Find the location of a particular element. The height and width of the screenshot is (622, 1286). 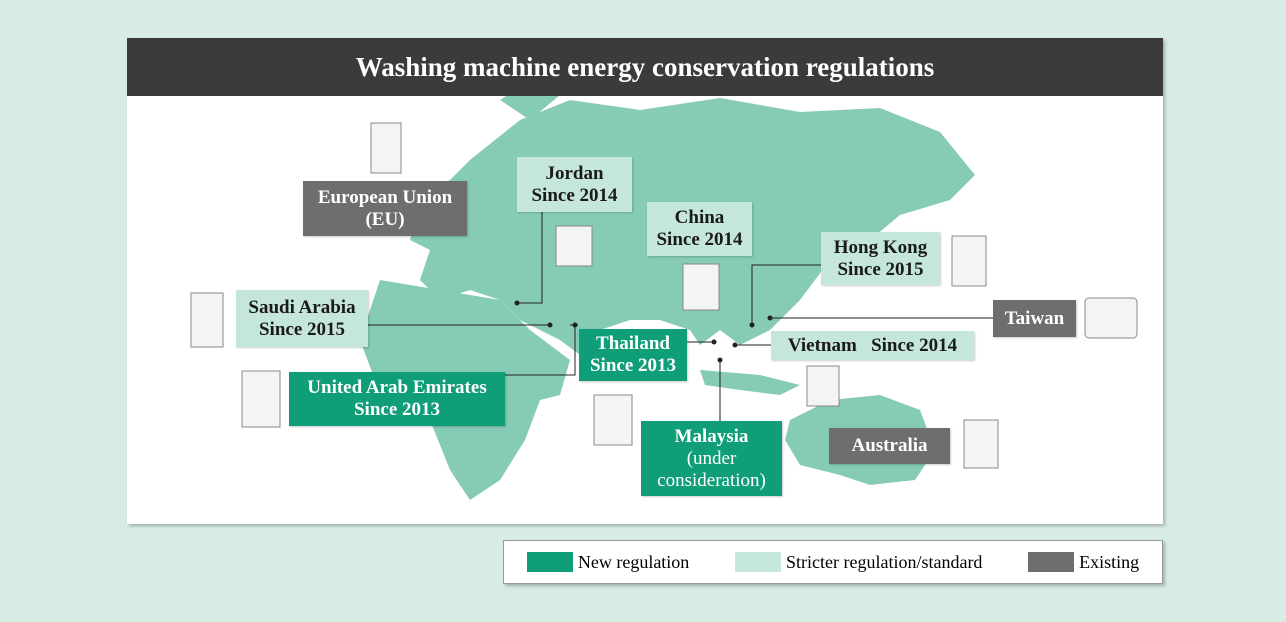

region-label: (under is located at coordinates (711, 458).